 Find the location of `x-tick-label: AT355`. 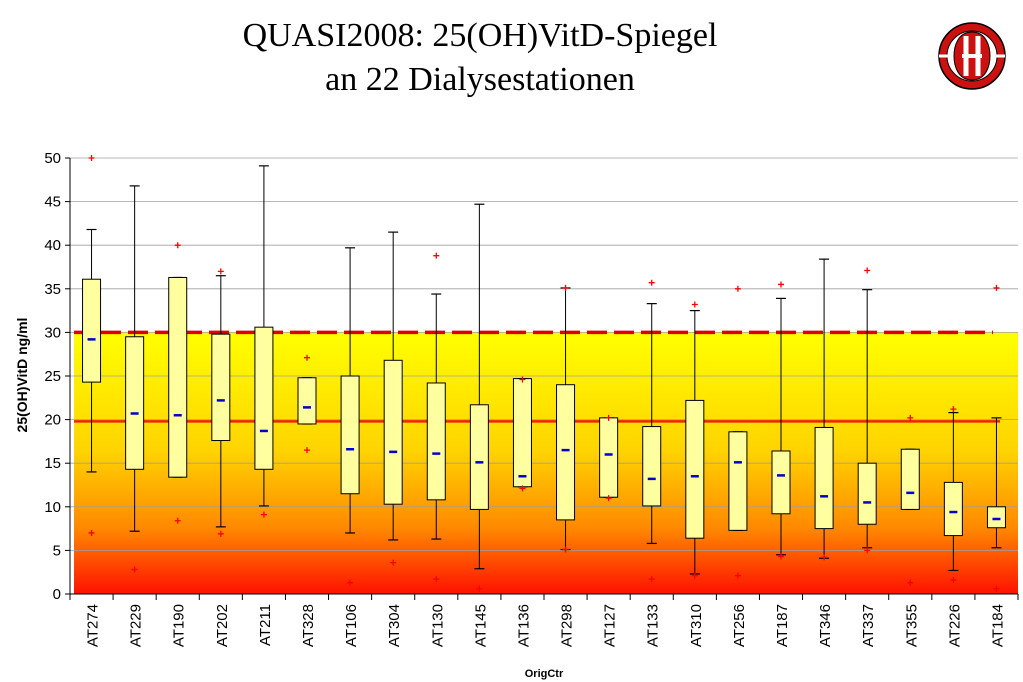

x-tick-label: AT355 is located at coordinates (911, 625).